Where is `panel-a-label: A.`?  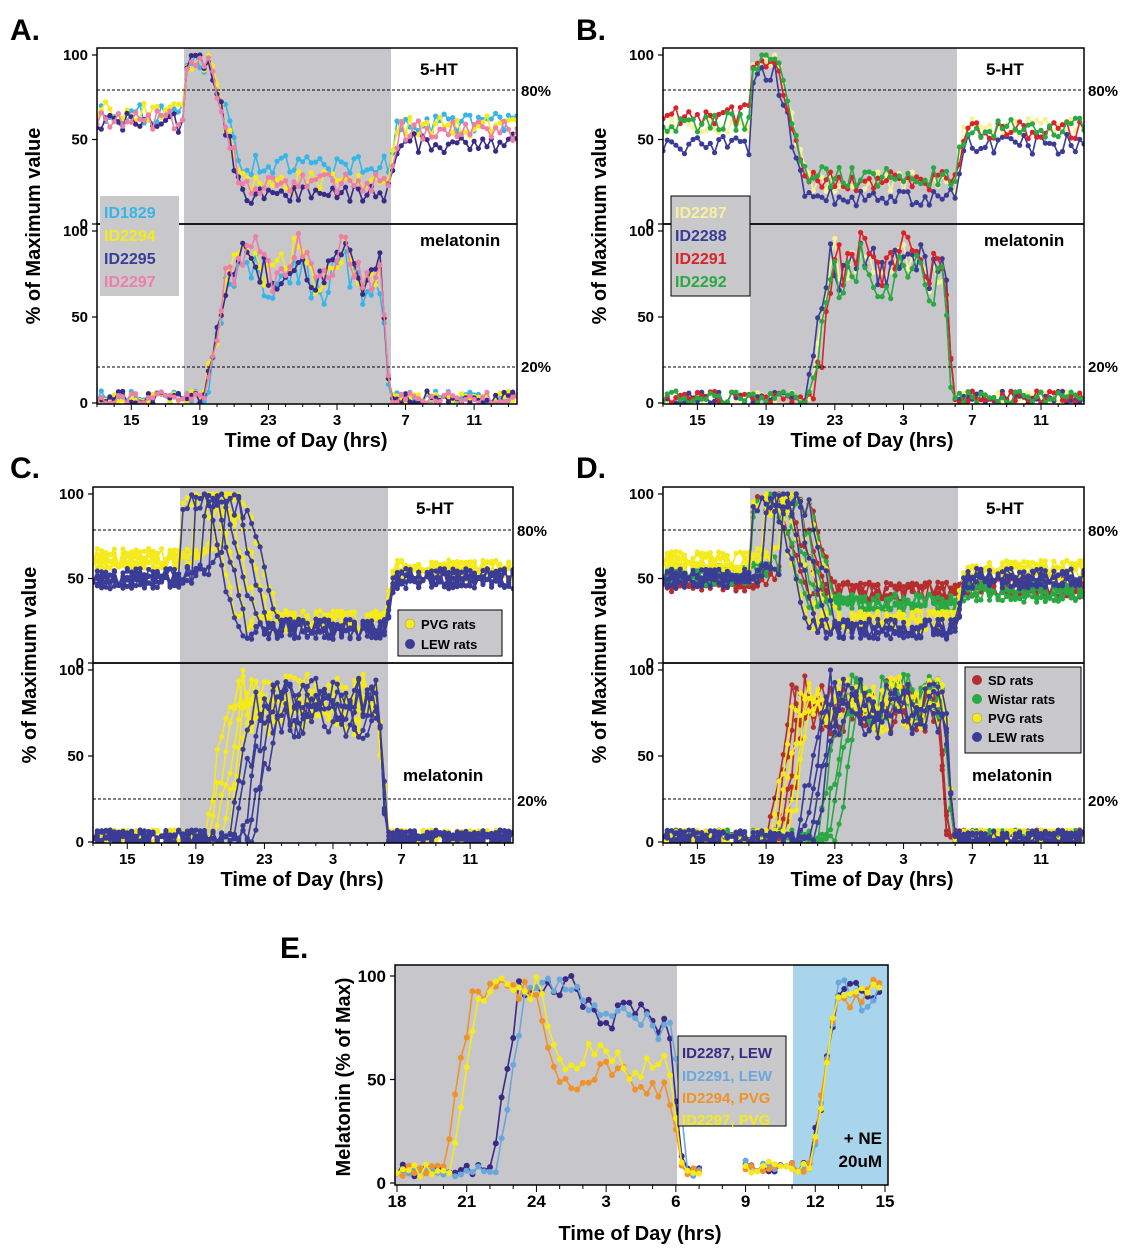 panel-a-label: A. is located at coordinates (25, 30).